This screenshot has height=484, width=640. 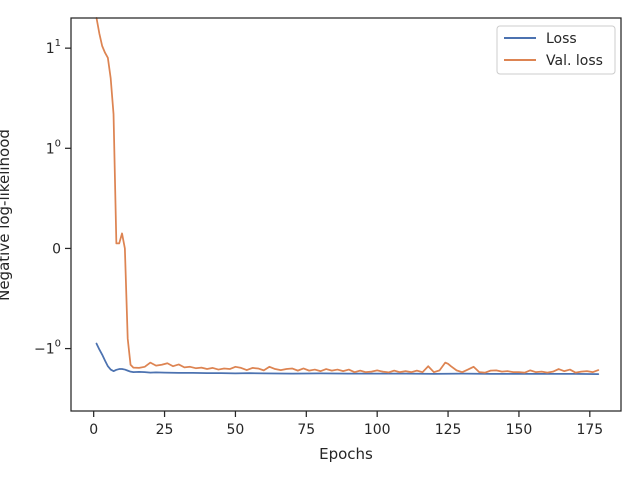 I want to click on legend: Loss Val. loss, so click(x=556, y=50).